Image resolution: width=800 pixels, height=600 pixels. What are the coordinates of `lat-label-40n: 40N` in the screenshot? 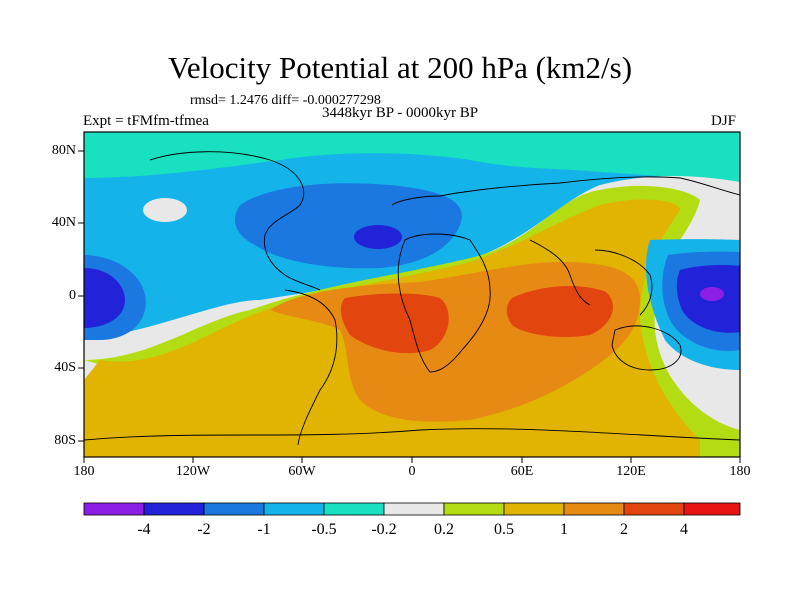 It's located at (63, 222).